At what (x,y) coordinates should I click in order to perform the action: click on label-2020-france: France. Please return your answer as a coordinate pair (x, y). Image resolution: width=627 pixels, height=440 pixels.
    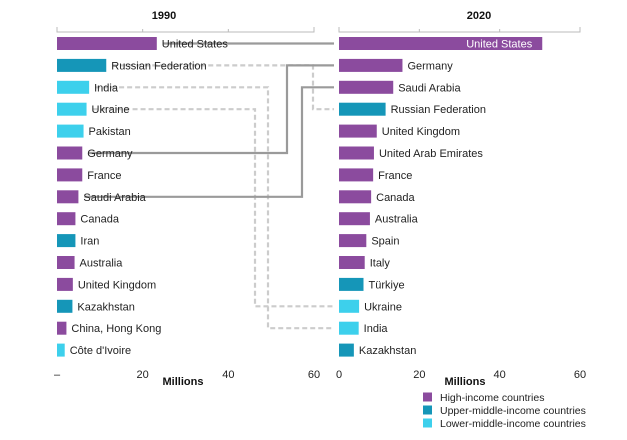
    Looking at the image, I should click on (395, 176).